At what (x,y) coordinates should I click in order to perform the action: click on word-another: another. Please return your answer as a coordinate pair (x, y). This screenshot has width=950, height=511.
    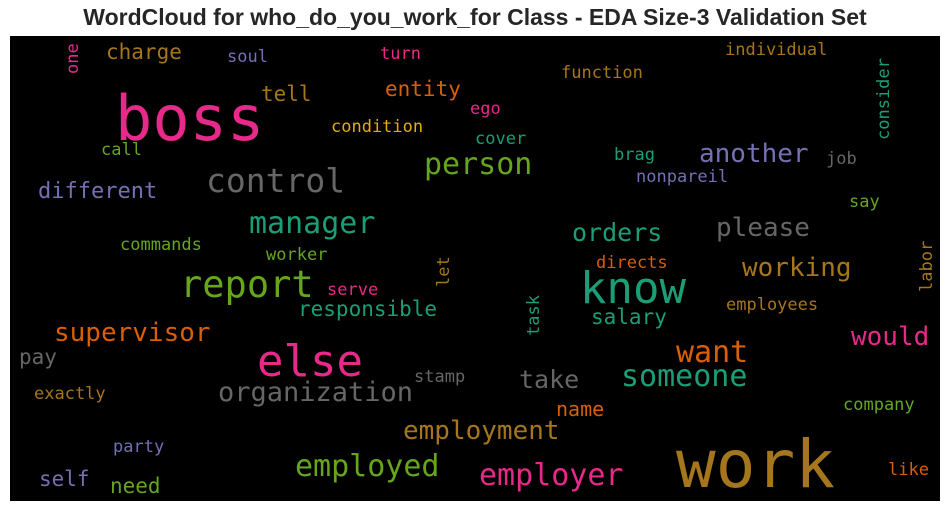
    Looking at the image, I should click on (754, 154).